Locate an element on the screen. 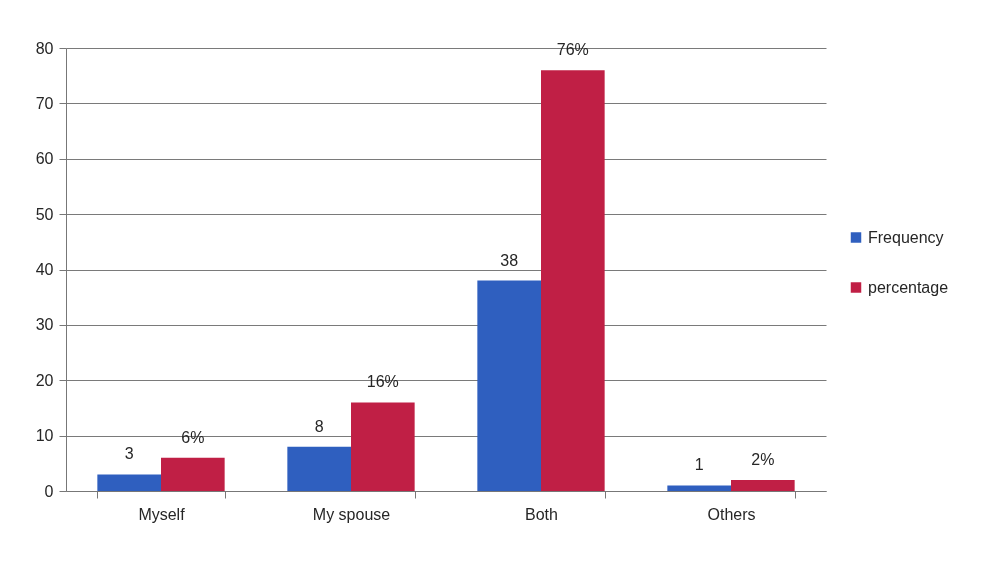  x-tick-label: My spouse is located at coordinates (351, 514).